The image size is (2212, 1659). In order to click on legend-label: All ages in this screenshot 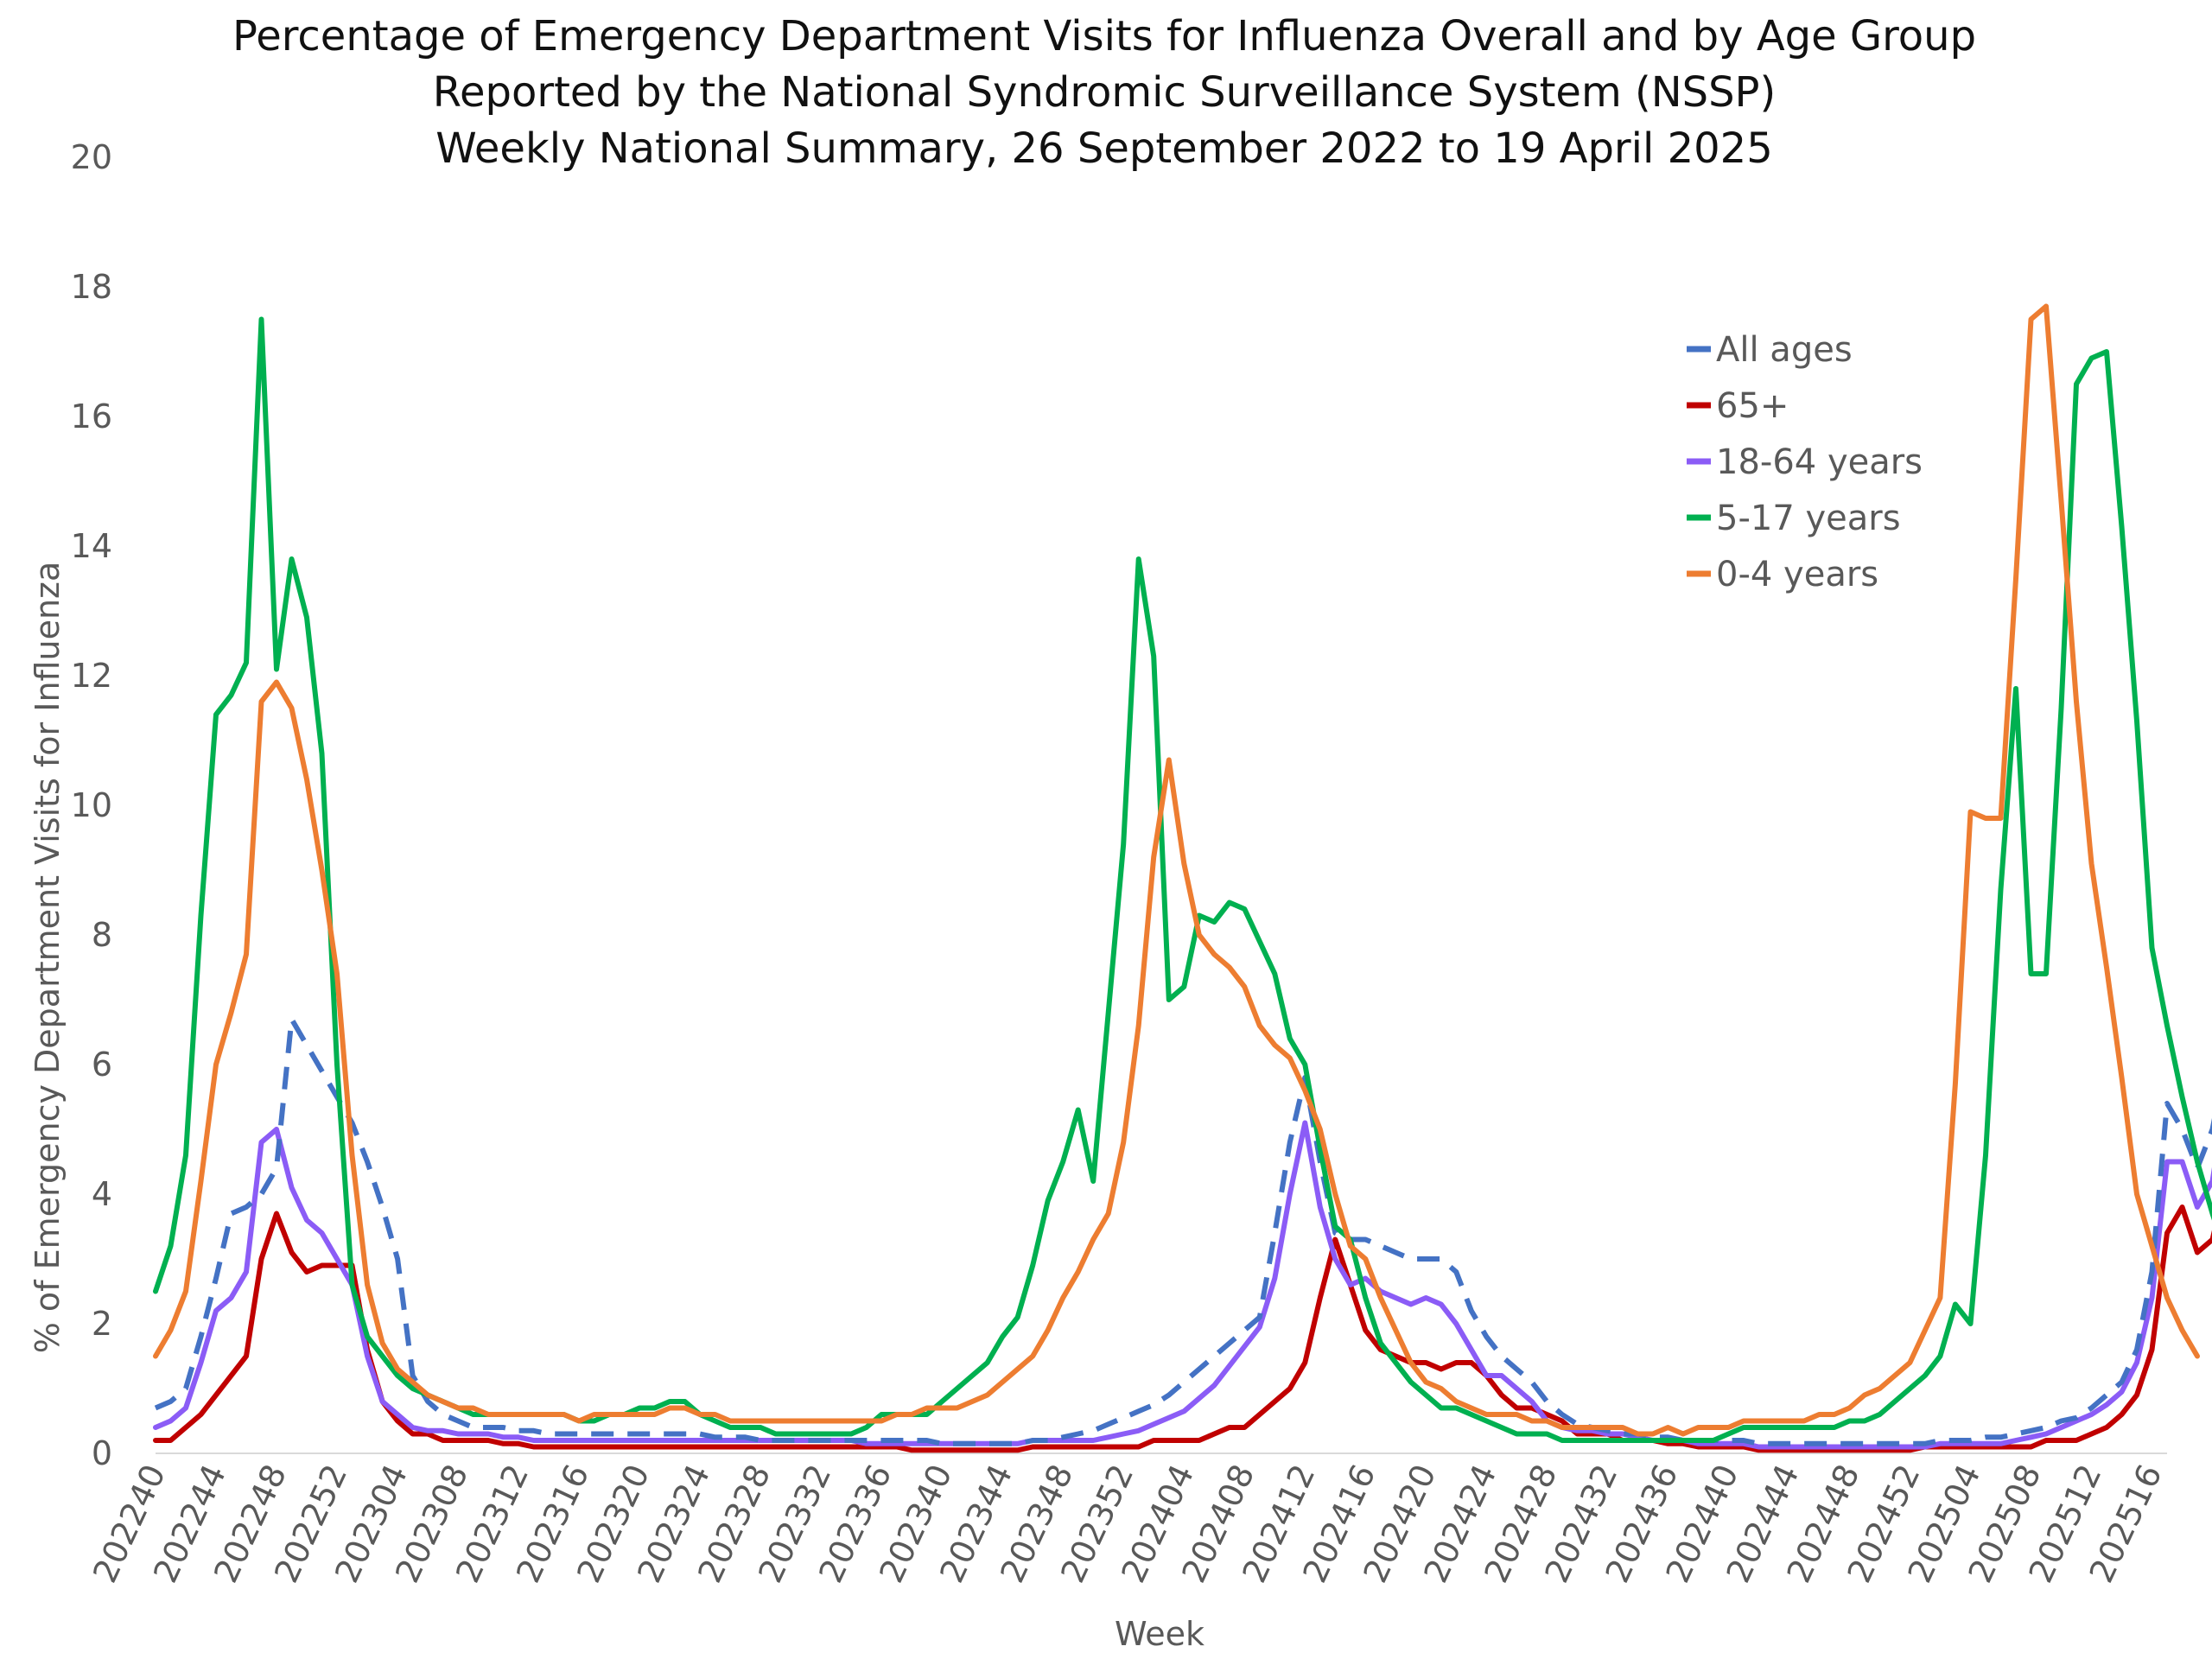, I will do `click(1784, 350)`.